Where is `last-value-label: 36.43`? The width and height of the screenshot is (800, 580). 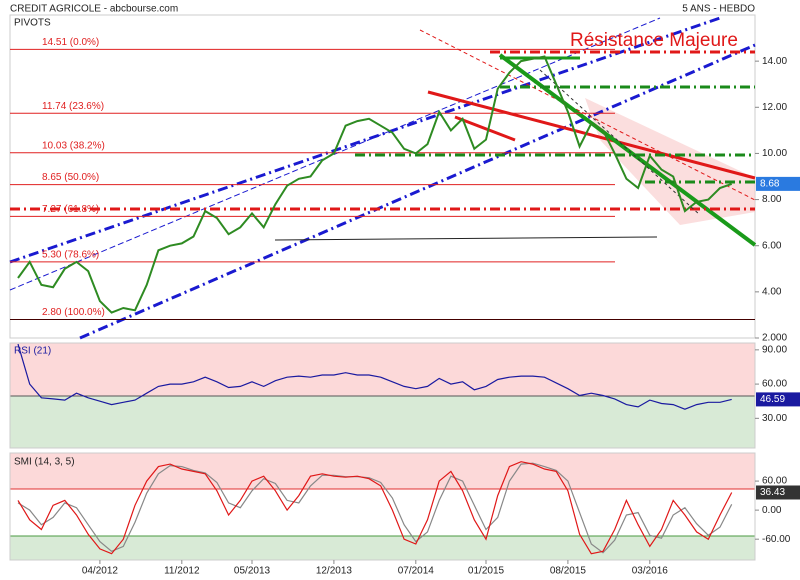
last-value-label: 36.43 is located at coordinates (772, 492).